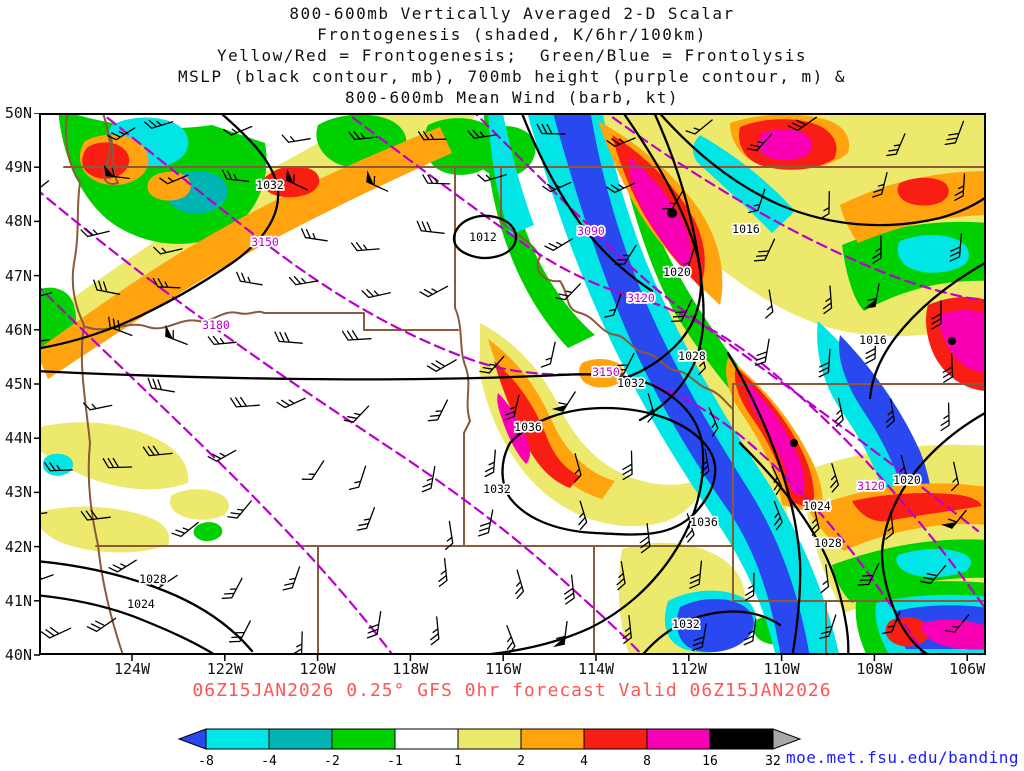 The image size is (1024, 771). I want to click on contour-label: 3180, so click(216, 325).